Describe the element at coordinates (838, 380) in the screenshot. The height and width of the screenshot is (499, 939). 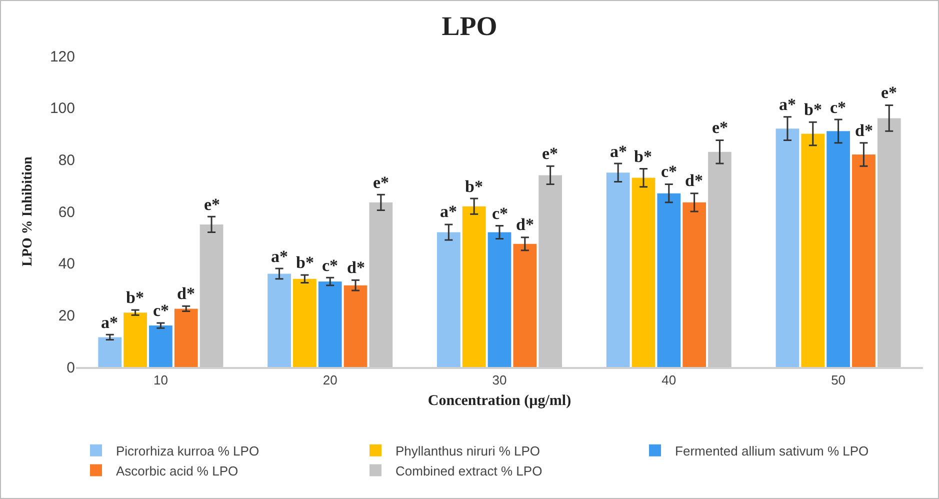
I see `x-tick-label: 50` at that location.